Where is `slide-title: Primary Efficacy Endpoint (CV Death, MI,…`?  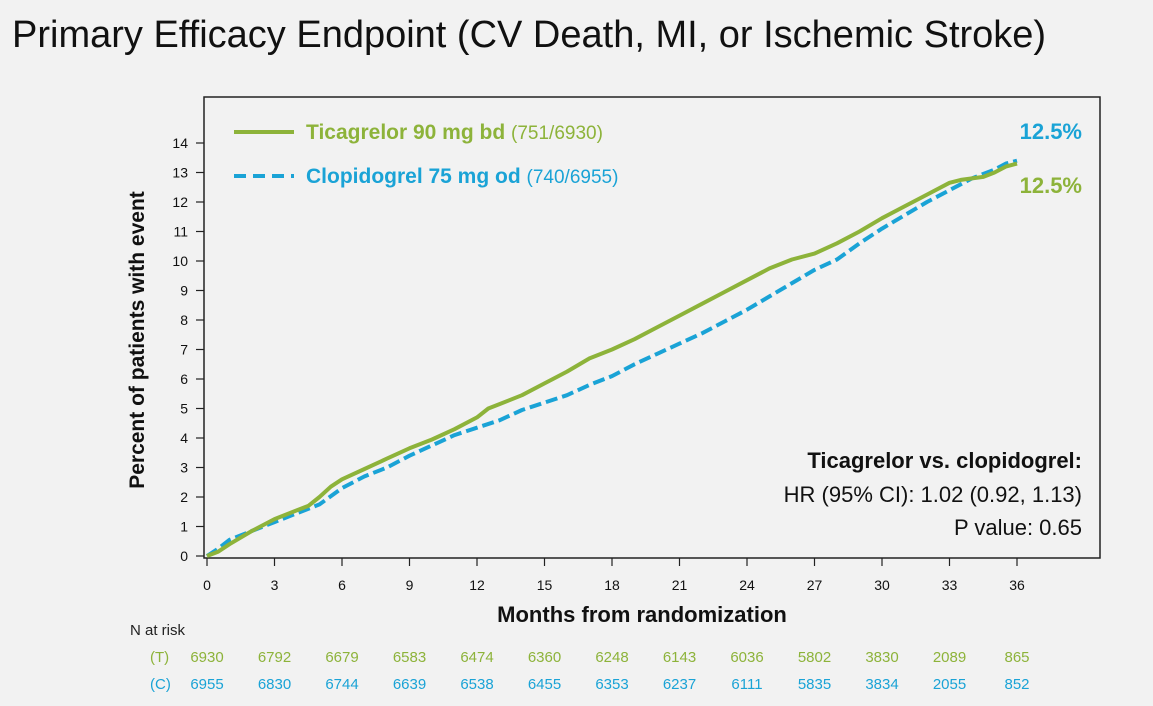 slide-title: Primary Efficacy Endpoint (CV Death, MI,… is located at coordinates (529, 35).